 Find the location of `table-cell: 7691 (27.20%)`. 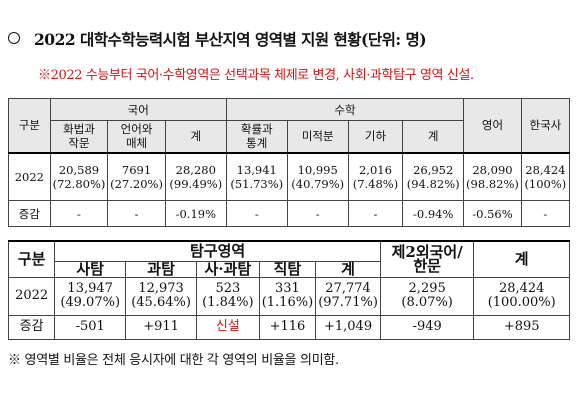

table-cell: 7691 (27.20%) is located at coordinates (136, 176).